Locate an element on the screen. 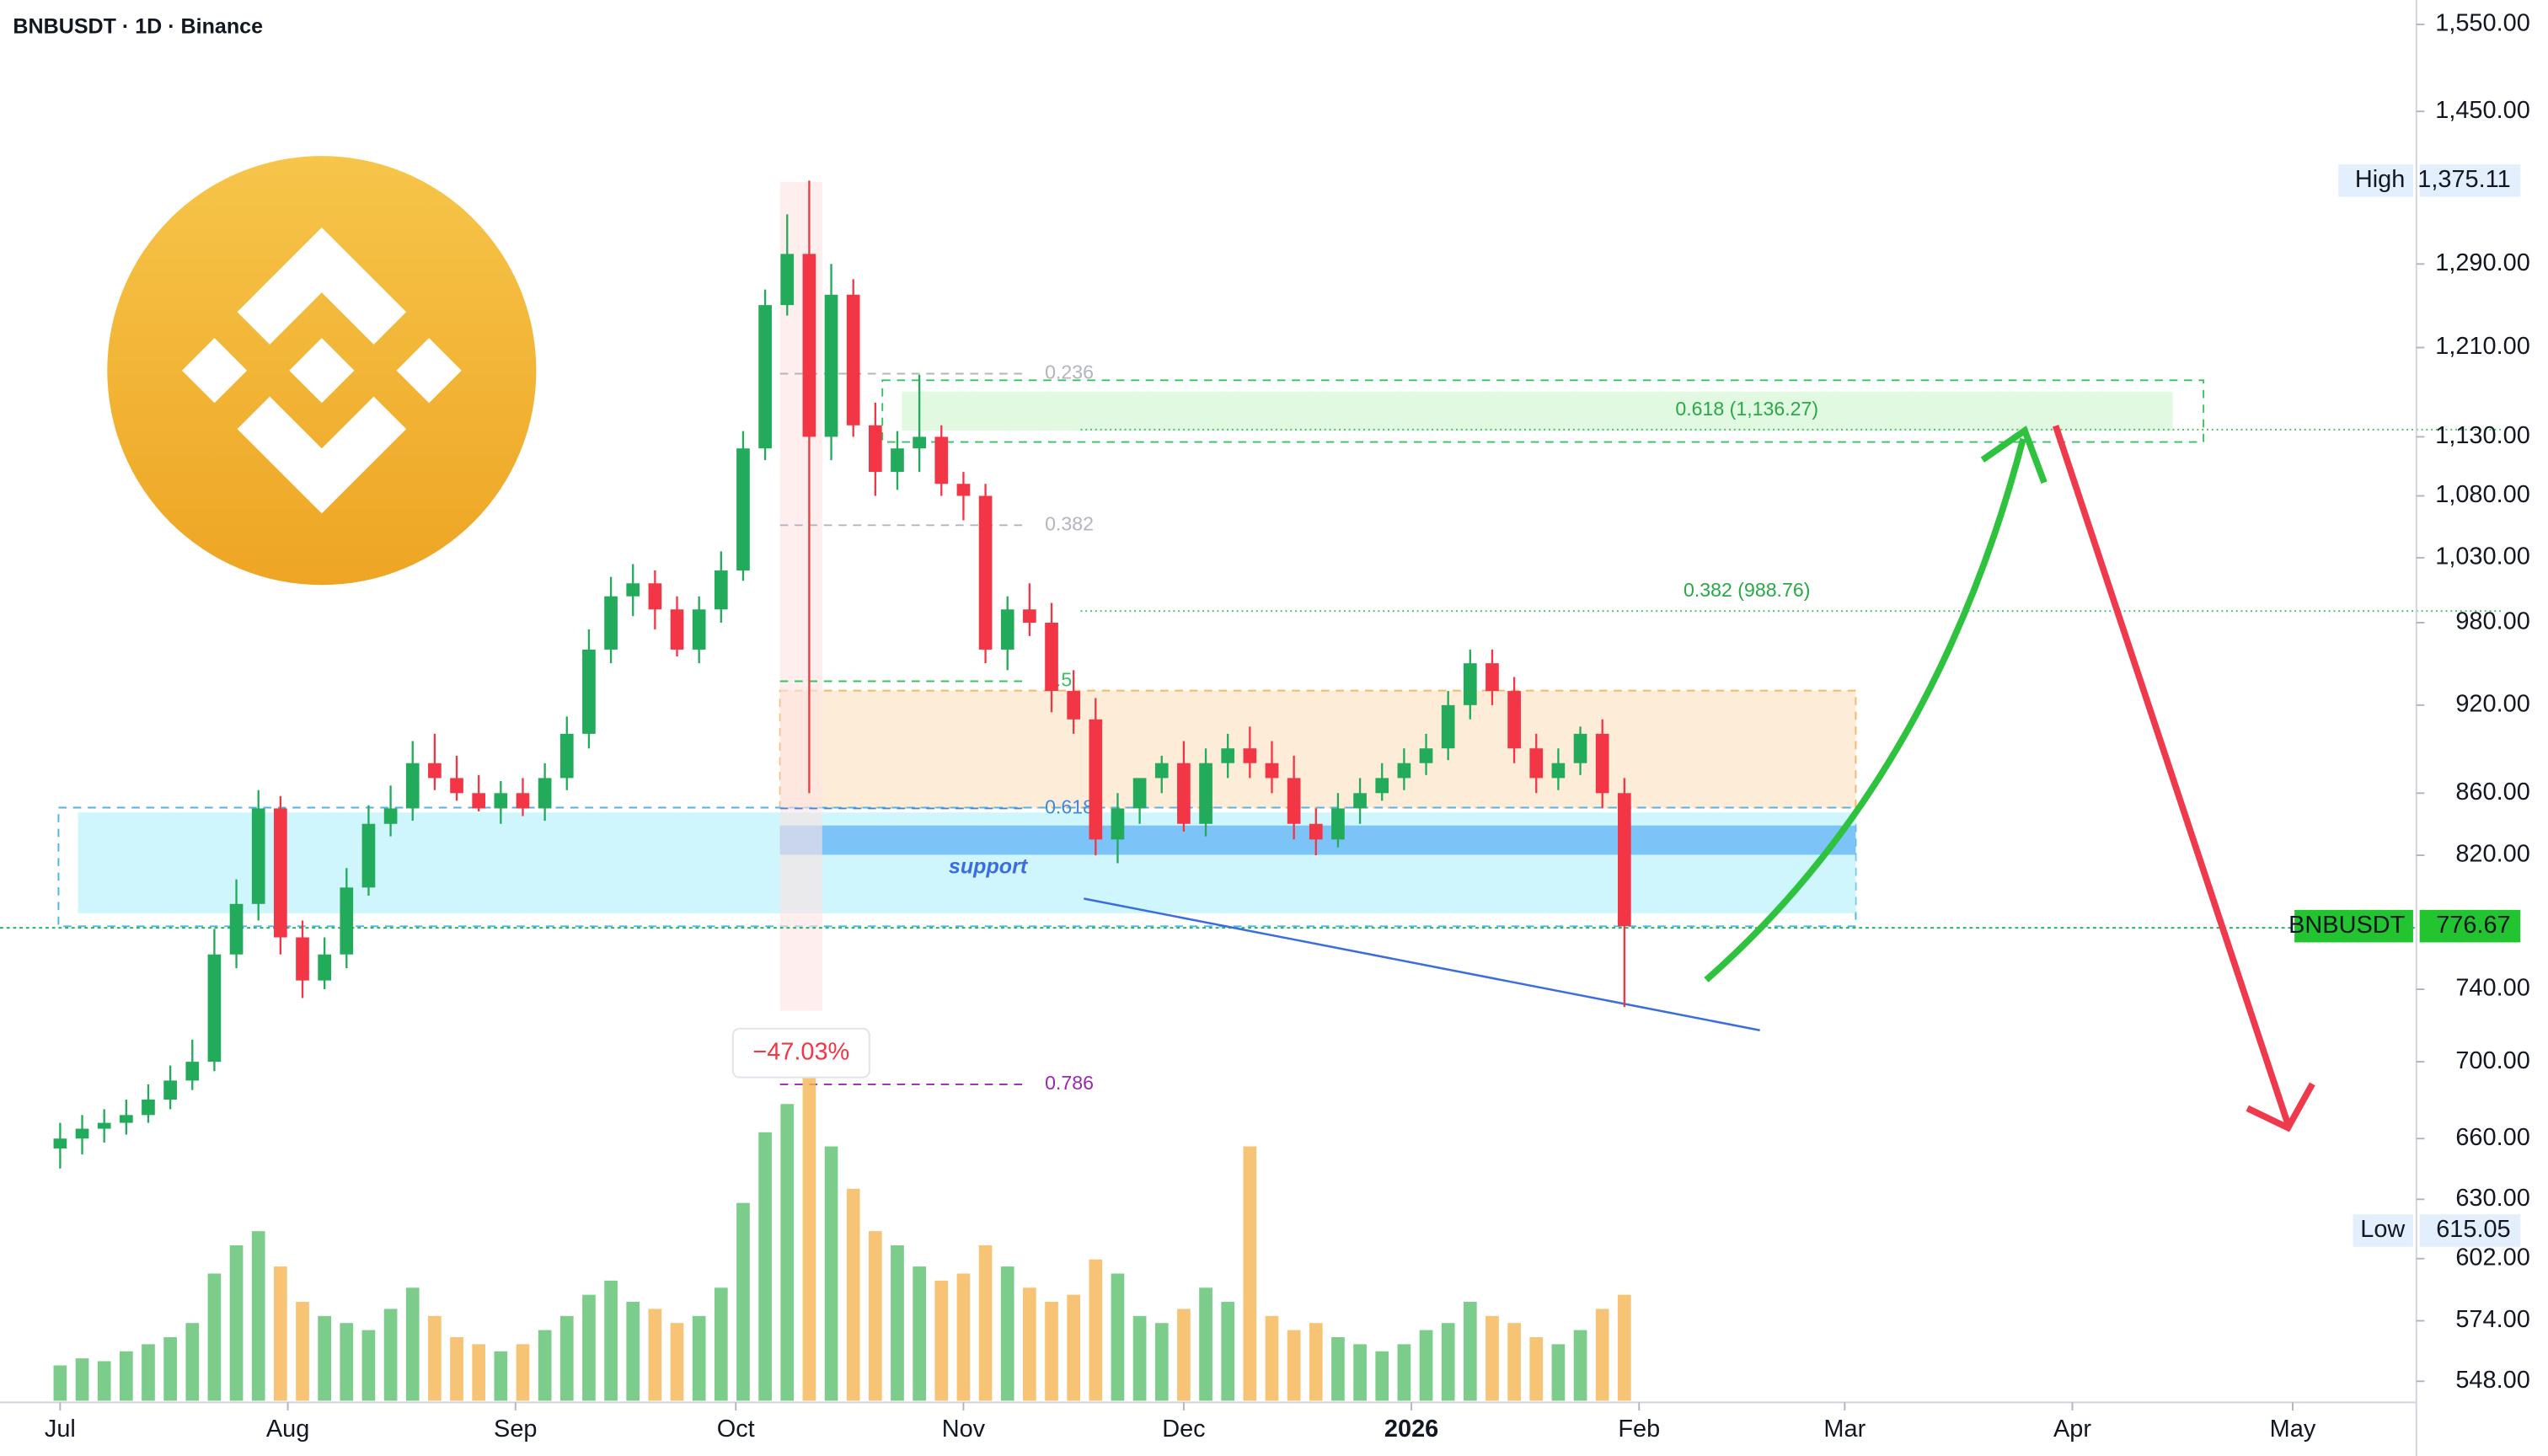  target-zone is located at coordinates (1537, 411).